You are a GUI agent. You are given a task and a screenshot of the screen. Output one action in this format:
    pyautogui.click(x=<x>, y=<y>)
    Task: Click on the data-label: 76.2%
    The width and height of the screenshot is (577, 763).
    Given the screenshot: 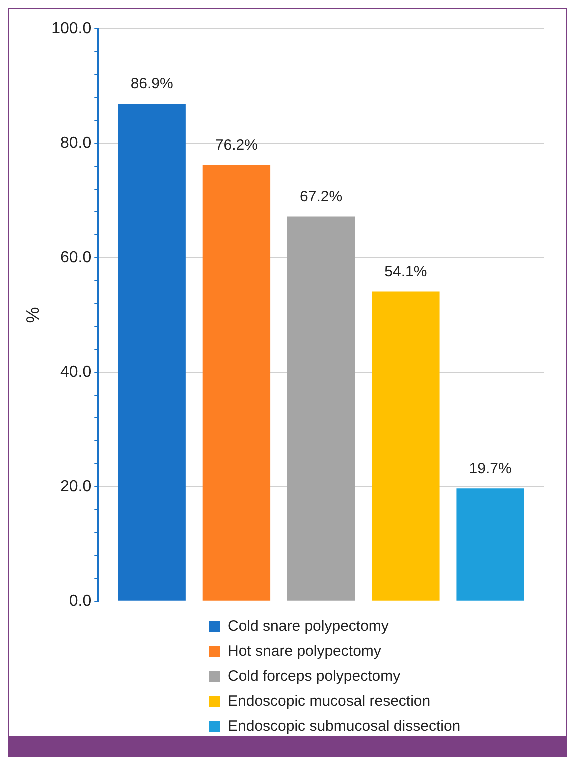 What is the action you would take?
    pyautogui.click(x=236, y=145)
    